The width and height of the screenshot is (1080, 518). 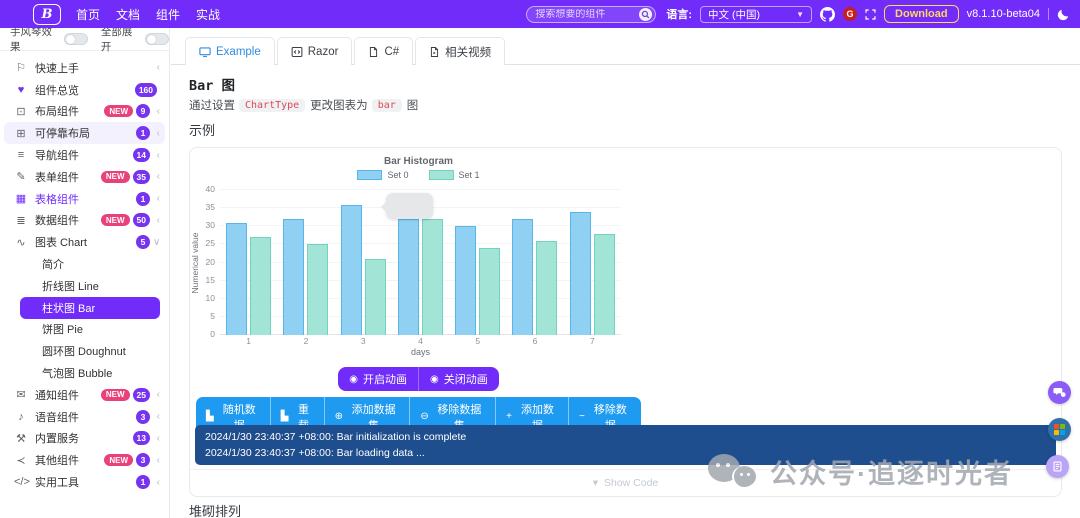 What do you see at coordinates (77, 374) in the screenshot?
I see `sidebar-subitem: 气泡图 Bubble` at bounding box center [77, 374].